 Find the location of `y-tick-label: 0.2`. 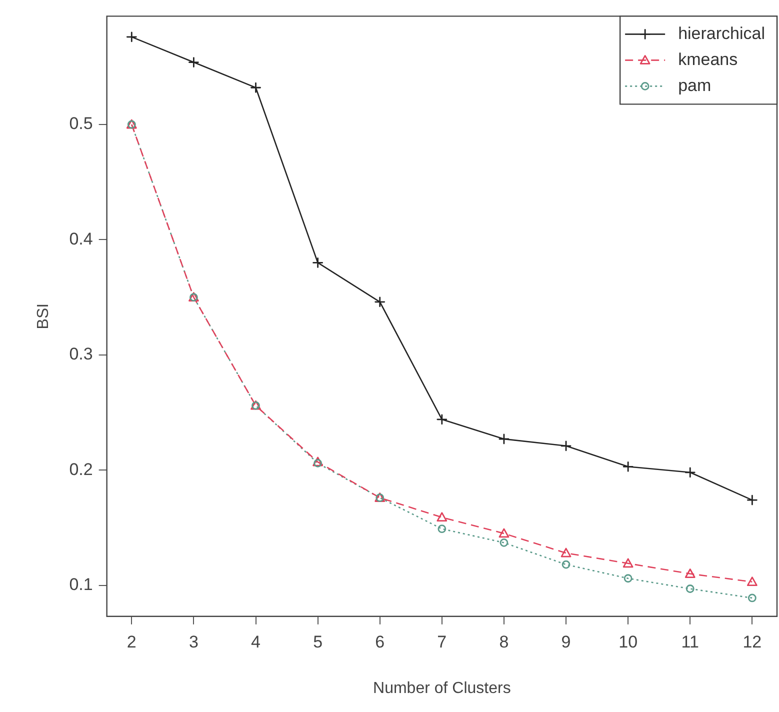

y-tick-label: 0.2 is located at coordinates (81, 469).